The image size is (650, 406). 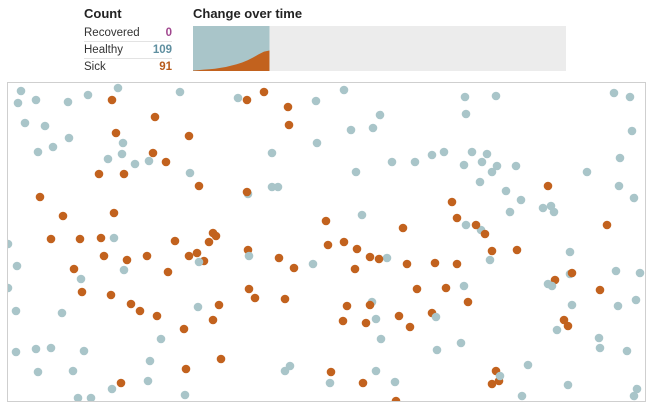 I want to click on count-value: 109, so click(x=162, y=50).